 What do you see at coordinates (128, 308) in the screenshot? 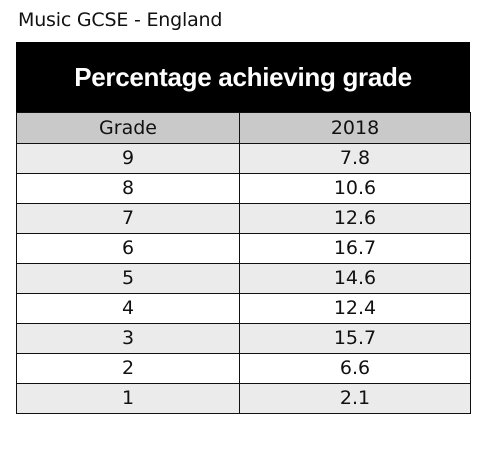
I see `grade-cell: 4` at bounding box center [128, 308].